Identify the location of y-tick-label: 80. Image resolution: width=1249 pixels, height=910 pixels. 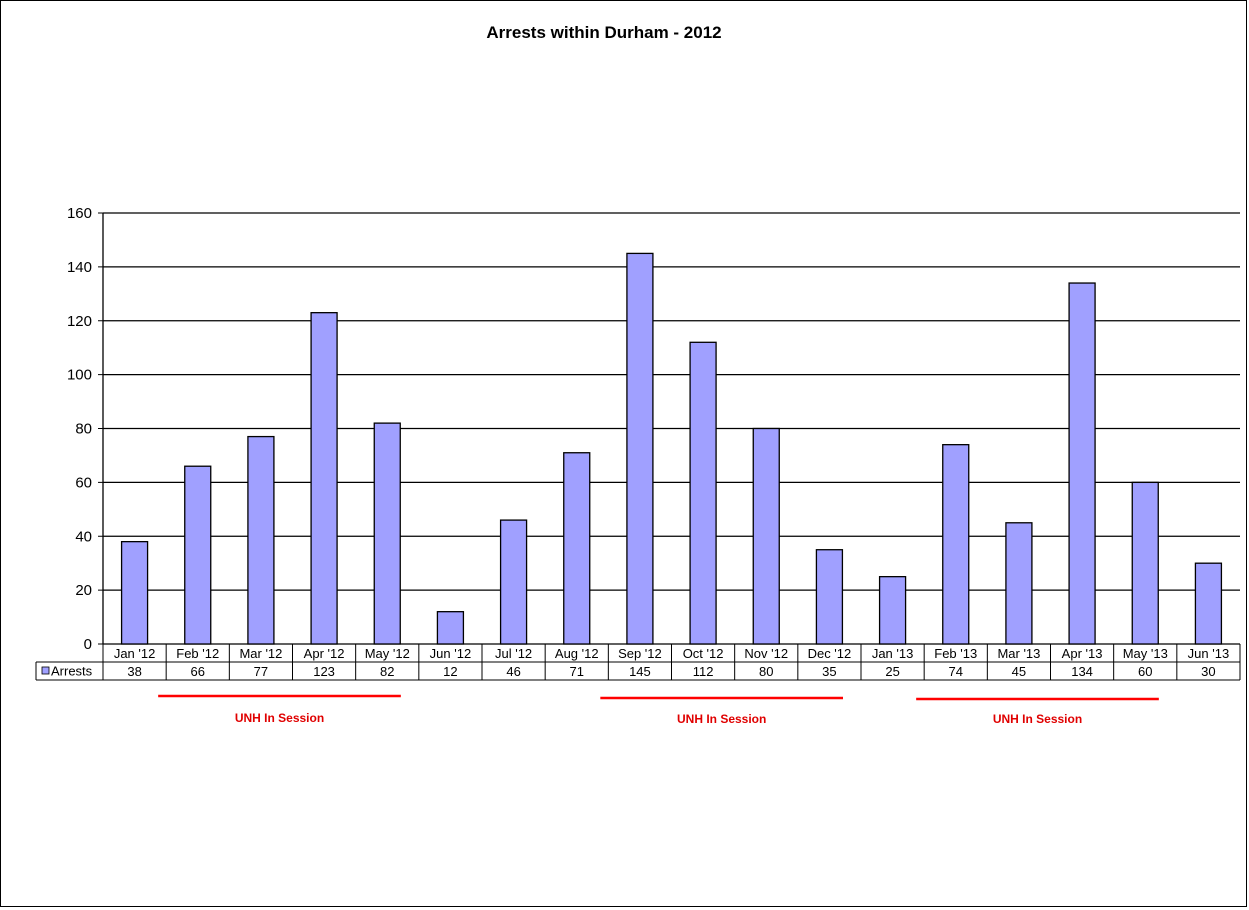
(83, 429).